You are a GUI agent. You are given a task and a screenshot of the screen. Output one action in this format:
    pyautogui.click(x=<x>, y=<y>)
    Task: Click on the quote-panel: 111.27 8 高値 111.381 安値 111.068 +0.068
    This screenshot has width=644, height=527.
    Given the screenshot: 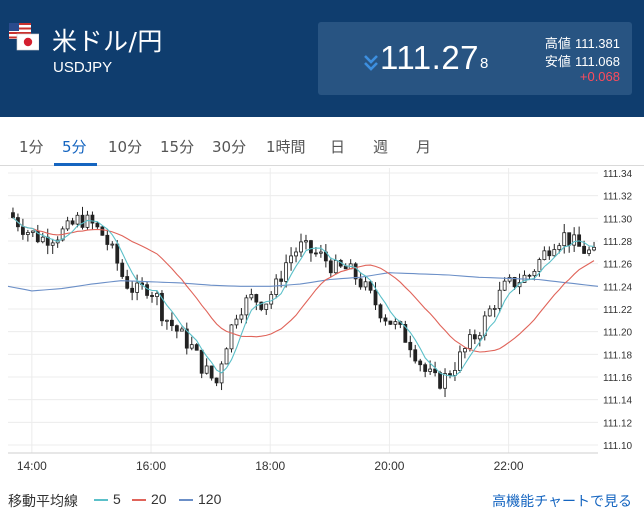 What is the action you would take?
    pyautogui.click(x=475, y=58)
    